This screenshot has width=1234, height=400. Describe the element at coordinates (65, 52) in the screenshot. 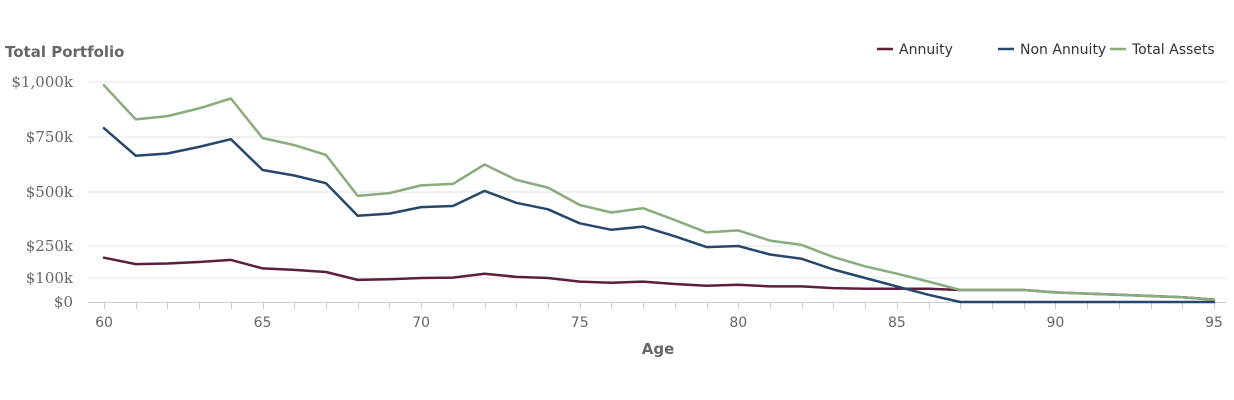

I see `chart-title: Total Portfolio` at that location.